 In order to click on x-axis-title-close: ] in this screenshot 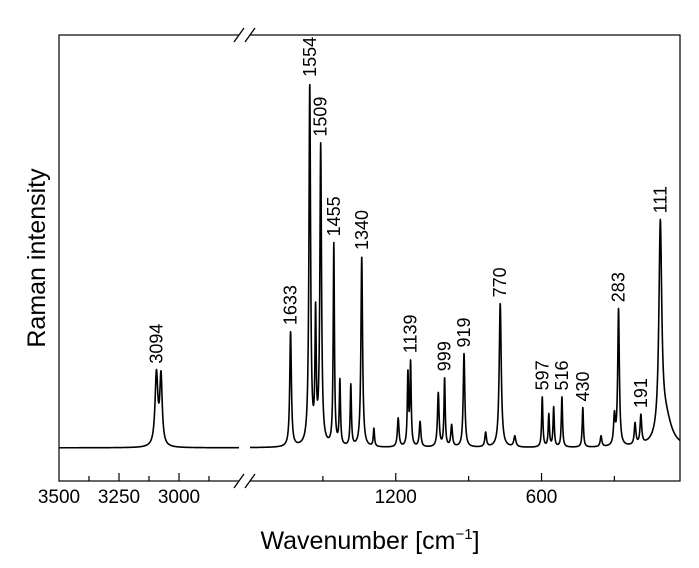, I will do `click(476, 541)`.